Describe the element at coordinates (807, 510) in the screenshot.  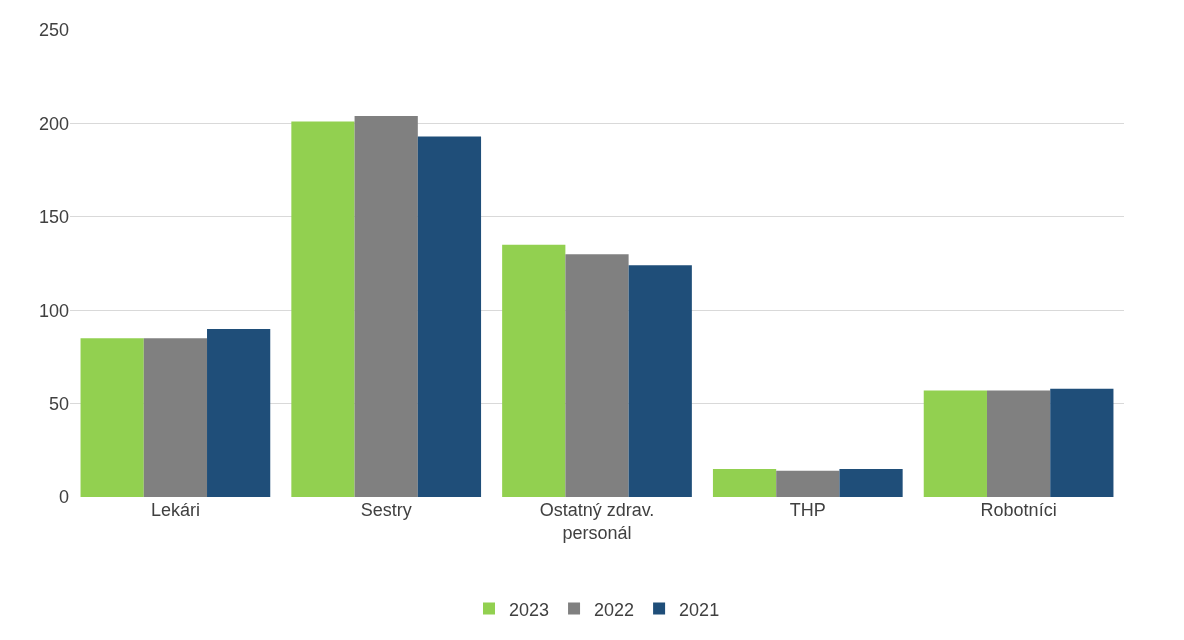
I see `x-tick-label: THP` at that location.